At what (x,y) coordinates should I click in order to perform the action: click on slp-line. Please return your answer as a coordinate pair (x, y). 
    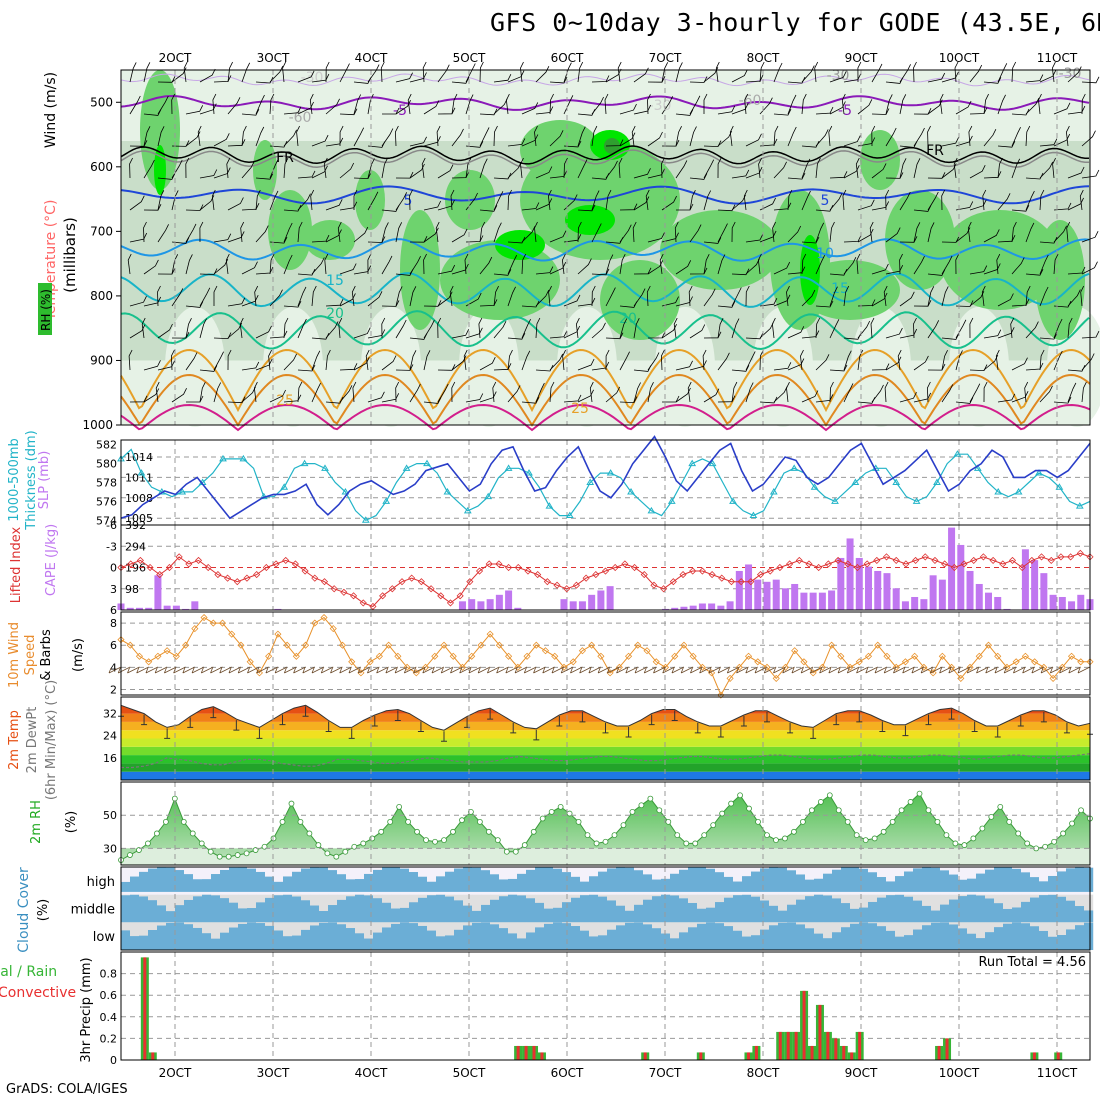
    Looking at the image, I should click on (605, 477).